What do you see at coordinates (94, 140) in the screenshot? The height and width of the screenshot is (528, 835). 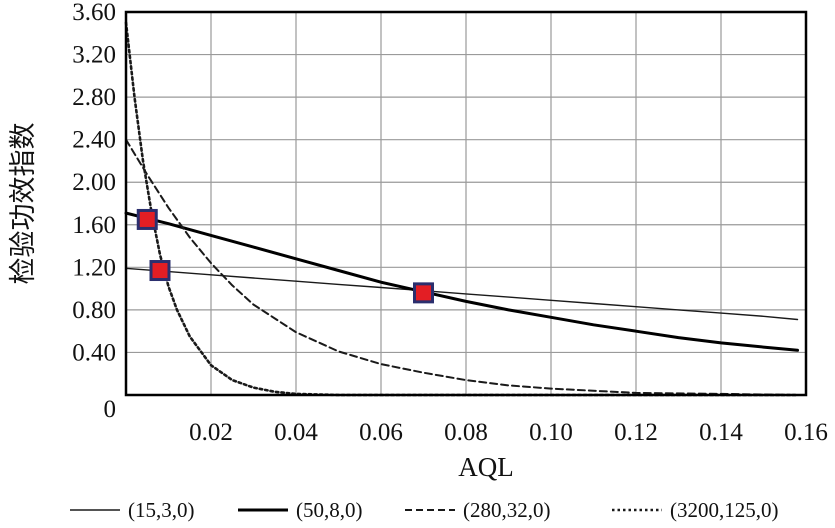 I see `y-tick-label: 2.40` at bounding box center [94, 140].